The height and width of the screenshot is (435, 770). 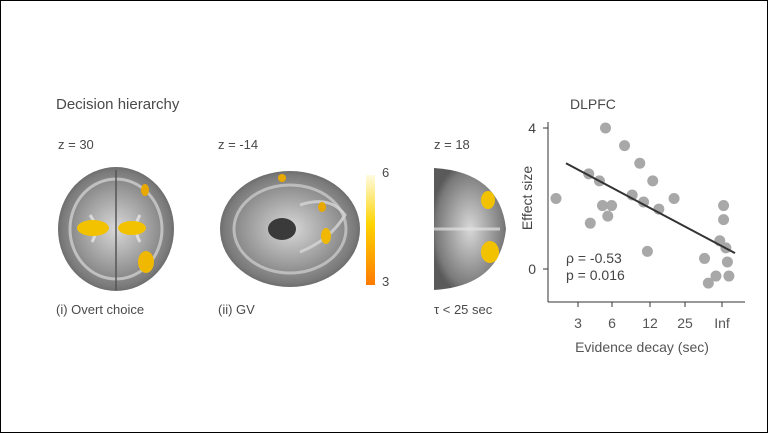 What do you see at coordinates (532, 128) in the screenshot?
I see `y-tick-label: 4` at bounding box center [532, 128].